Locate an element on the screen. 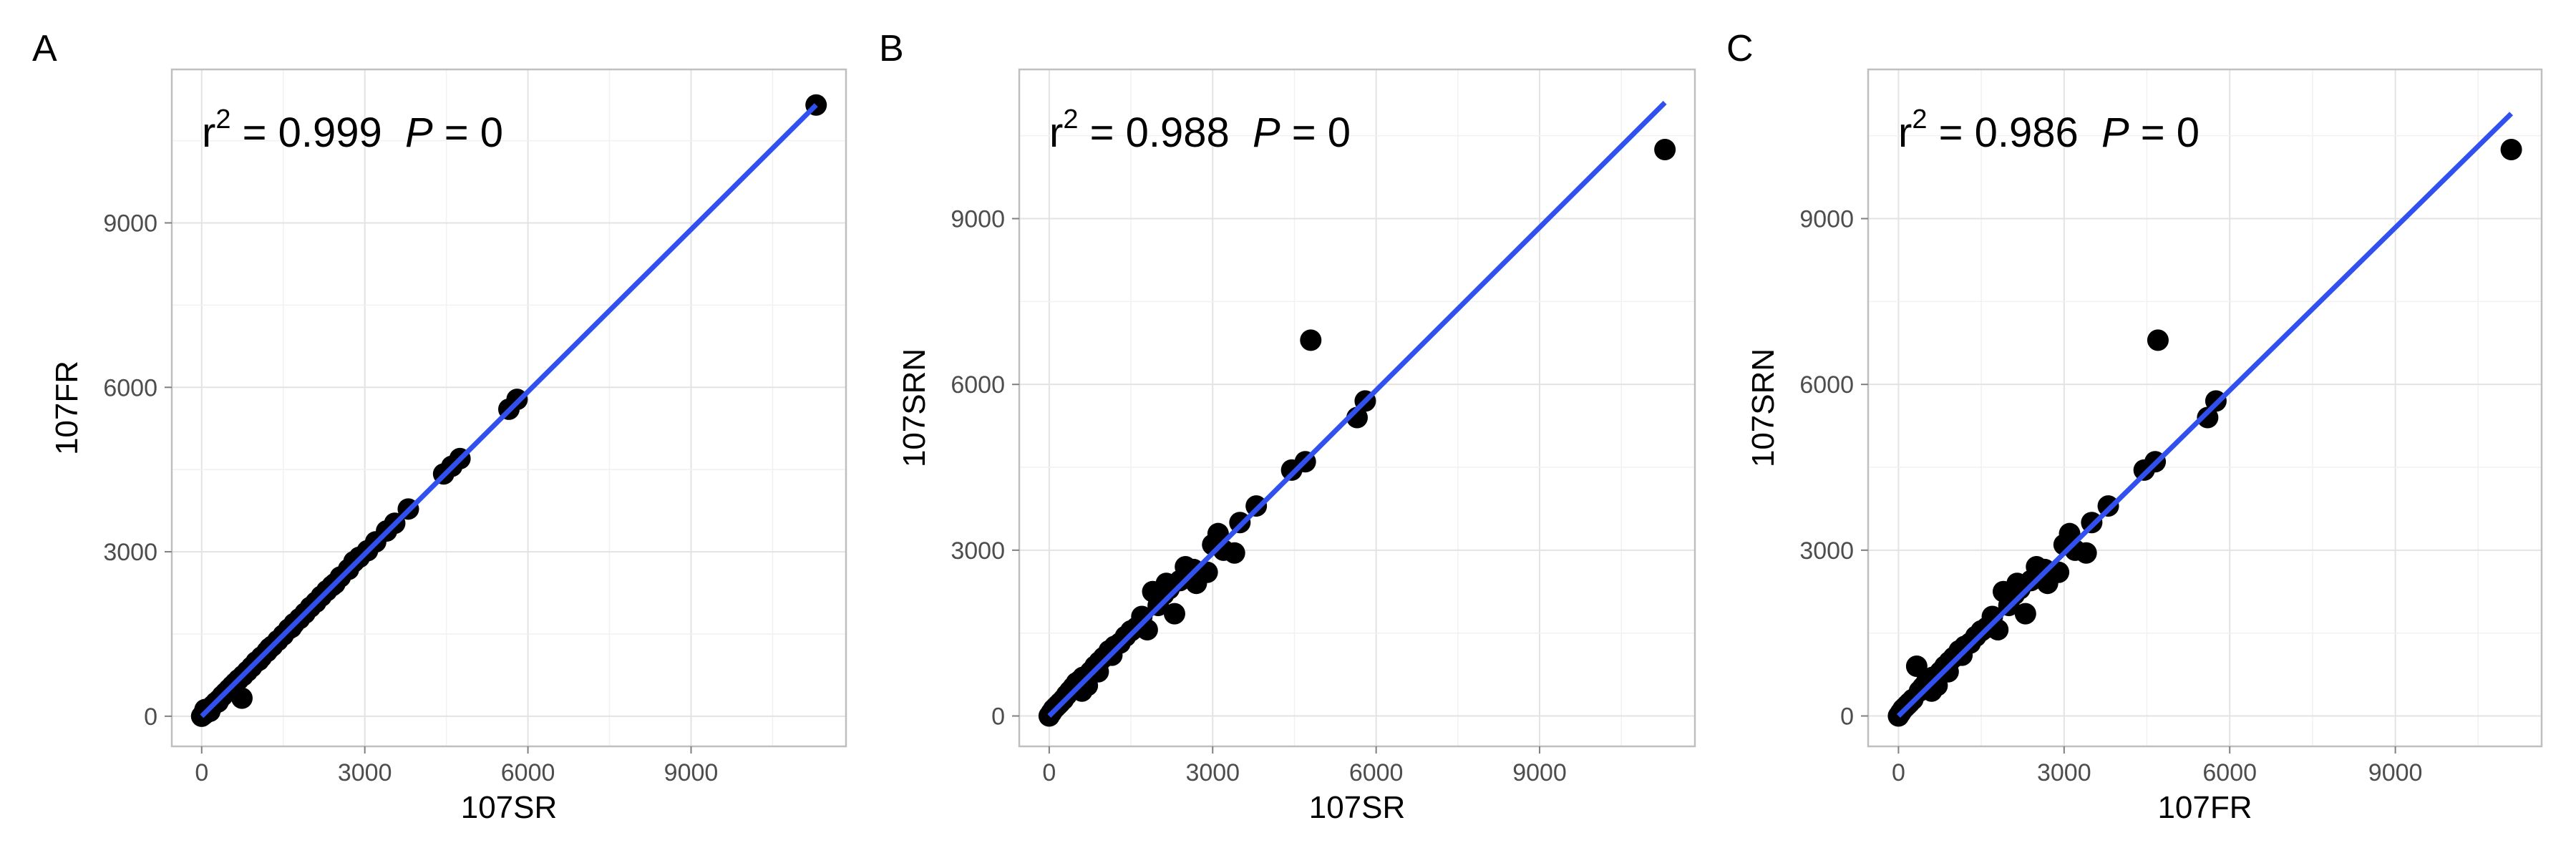 The height and width of the screenshot is (858, 2576). panel-label: A is located at coordinates (44, 48).